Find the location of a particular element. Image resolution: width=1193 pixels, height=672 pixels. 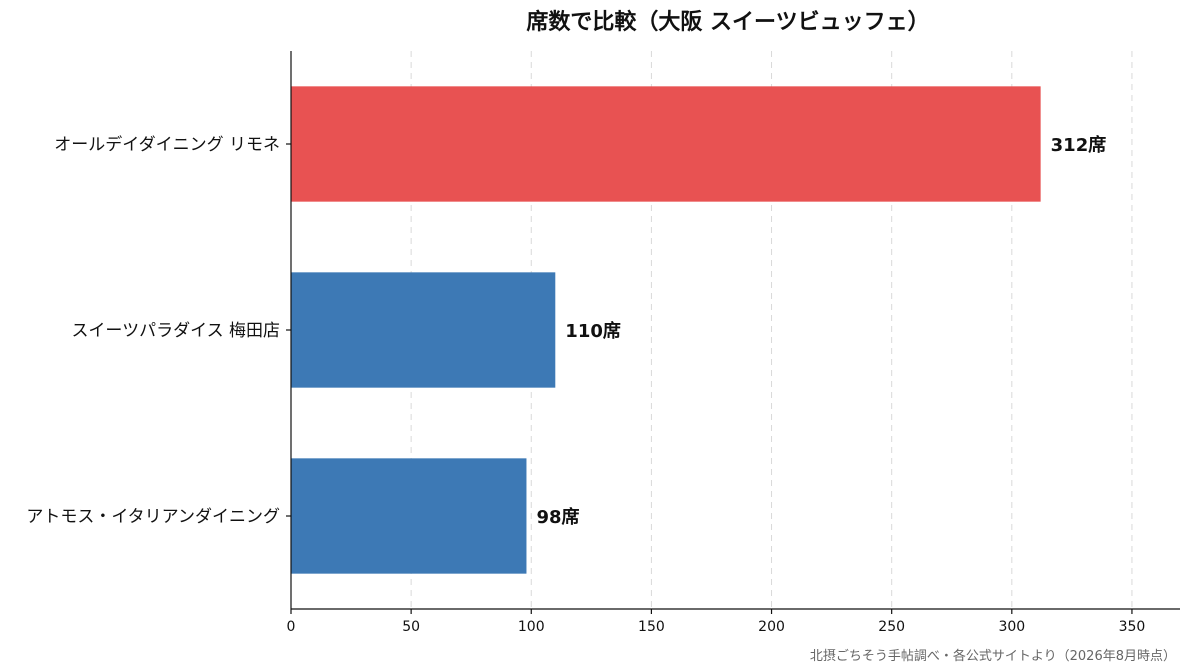

chart-title: 席数で比較（大阪 スイーツビュッフェ） is located at coordinates (727, 22).